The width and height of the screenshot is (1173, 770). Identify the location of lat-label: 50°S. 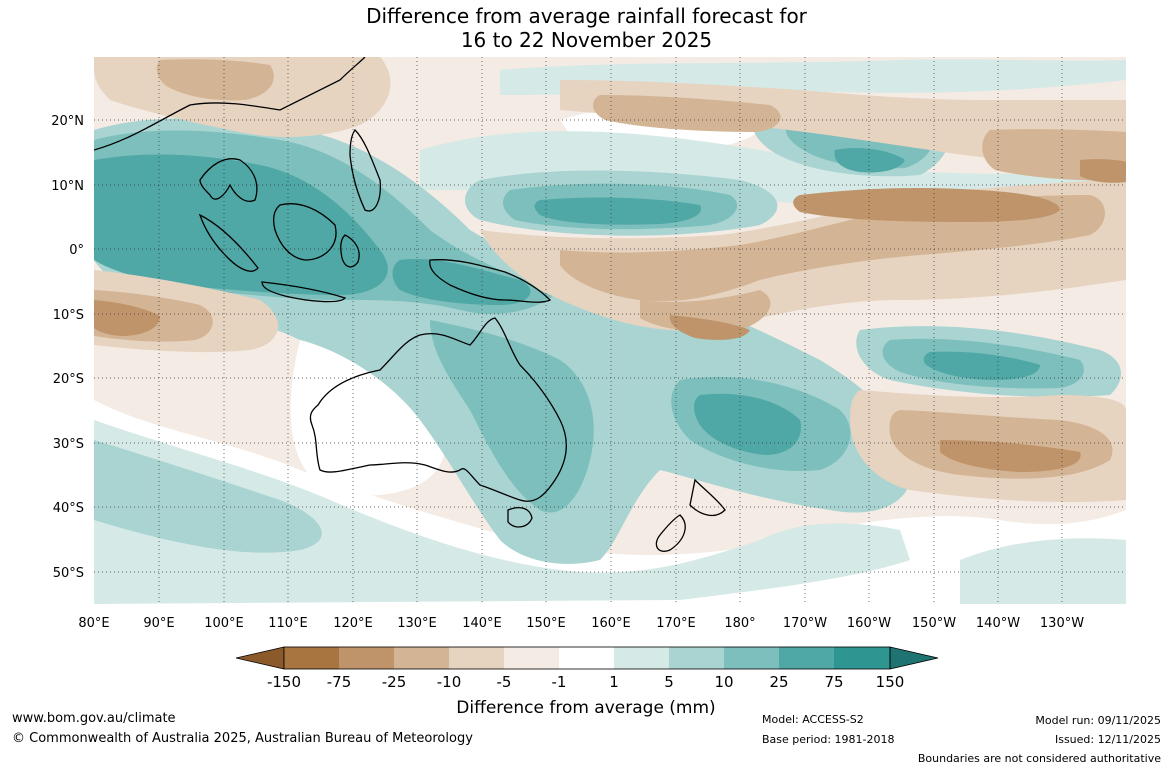
(68, 573).